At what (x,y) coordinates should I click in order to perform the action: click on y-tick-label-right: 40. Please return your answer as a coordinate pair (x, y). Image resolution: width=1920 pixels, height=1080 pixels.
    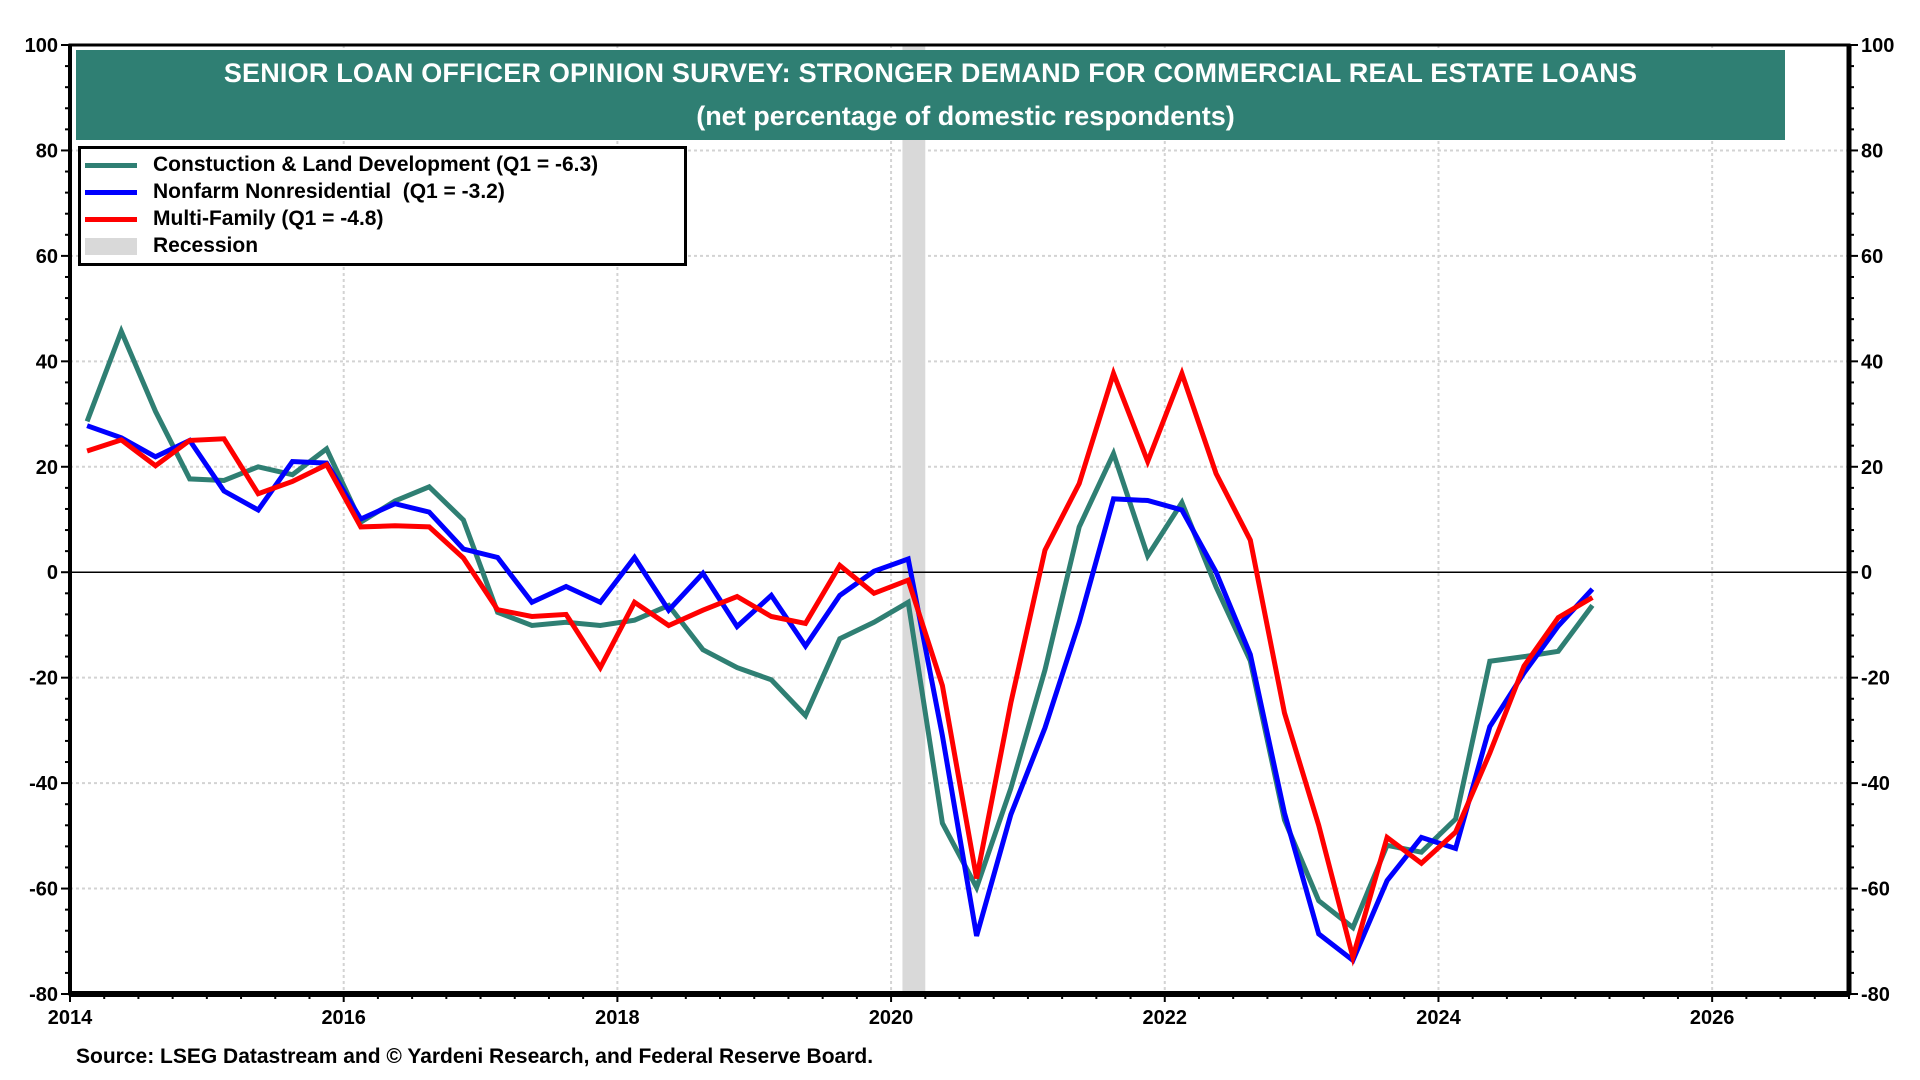
    Looking at the image, I should click on (1872, 362).